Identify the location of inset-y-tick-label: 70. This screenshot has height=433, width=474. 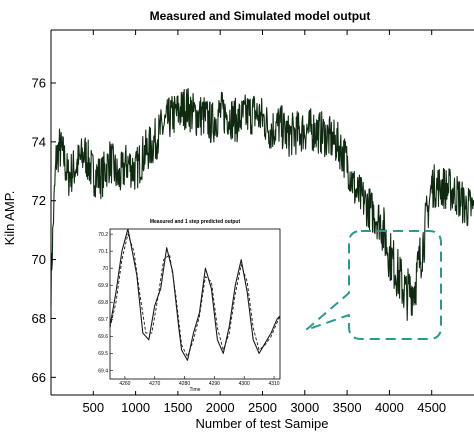
(105, 269).